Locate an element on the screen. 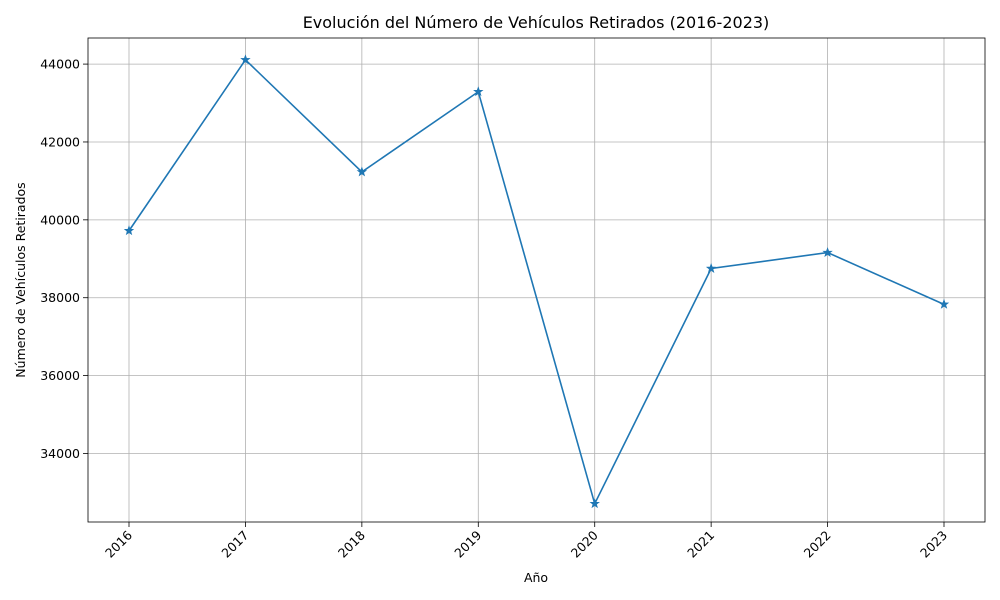  x-tick-label: 2023 is located at coordinates (933, 544).